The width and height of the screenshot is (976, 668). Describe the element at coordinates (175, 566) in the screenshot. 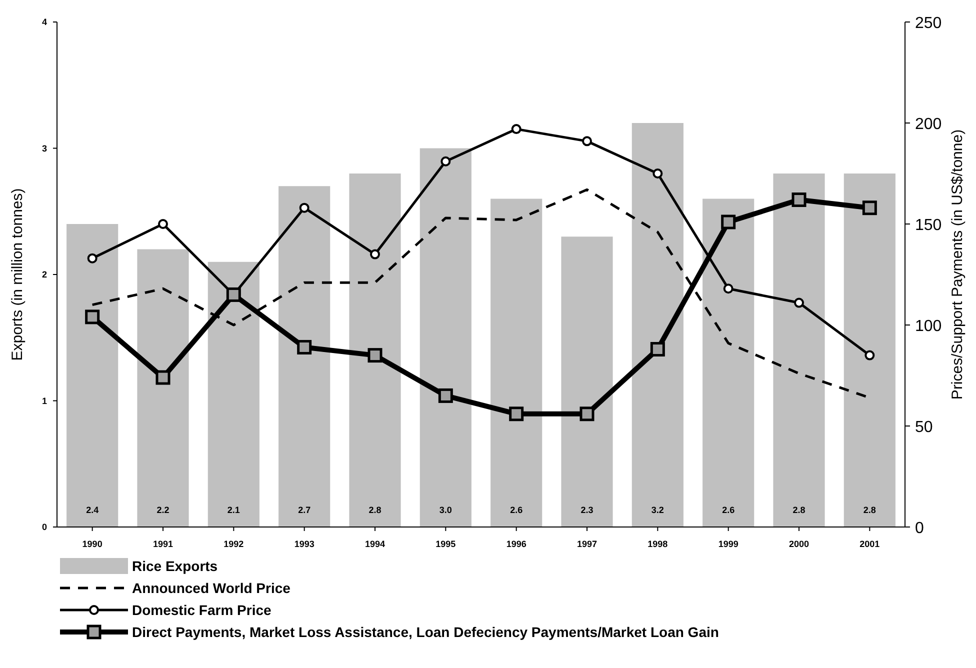

I see `legend-label: Rice Exports` at that location.